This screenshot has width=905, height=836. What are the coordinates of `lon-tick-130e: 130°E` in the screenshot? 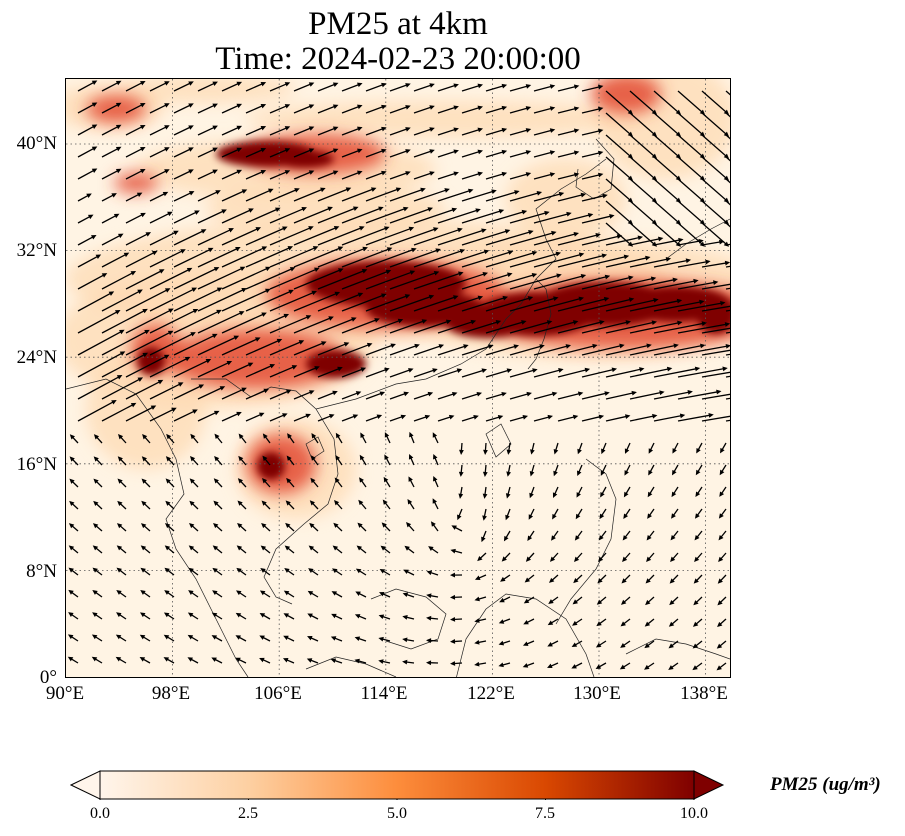 It's located at (597, 693).